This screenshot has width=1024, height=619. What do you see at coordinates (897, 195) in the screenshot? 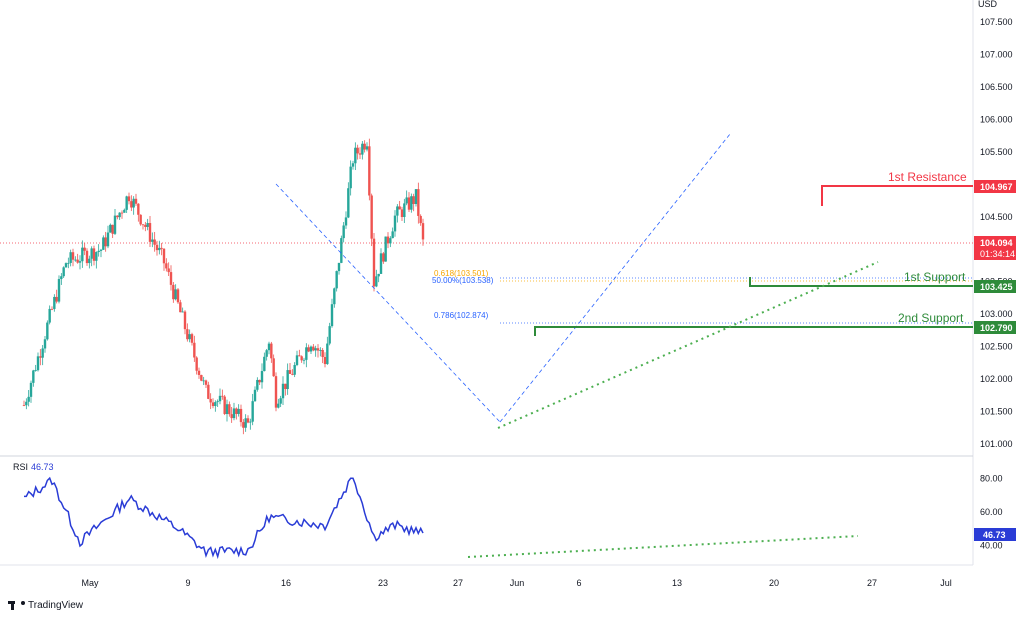
I see `resistance-1-line` at bounding box center [897, 195].